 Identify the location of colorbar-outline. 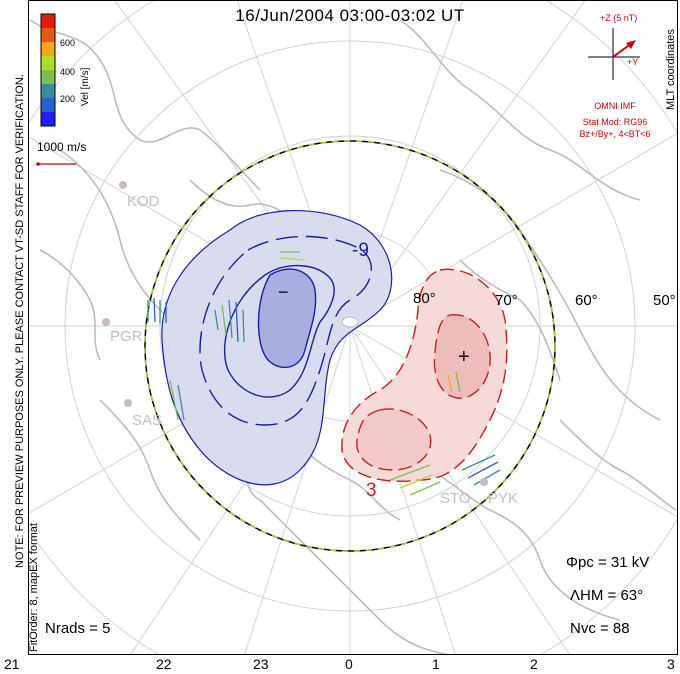
(48, 70).